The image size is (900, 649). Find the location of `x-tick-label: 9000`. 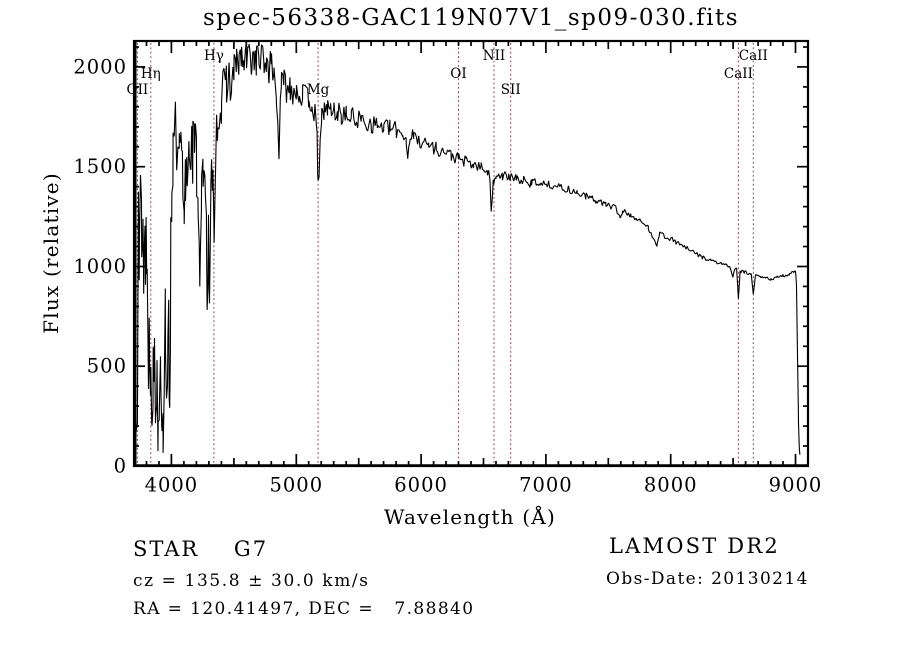

x-tick-label: 9000 is located at coordinates (796, 485).